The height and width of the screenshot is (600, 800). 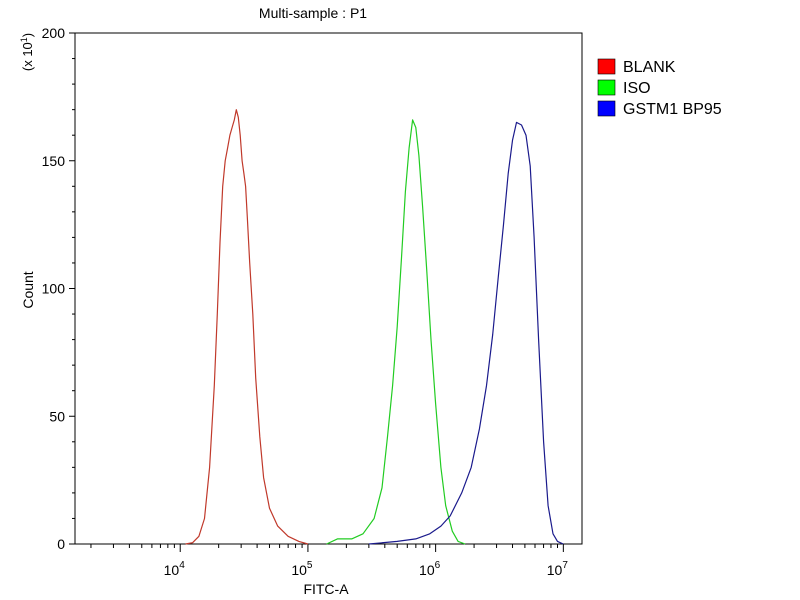 I want to click on y-tick-label: 200, so click(x=54, y=33).